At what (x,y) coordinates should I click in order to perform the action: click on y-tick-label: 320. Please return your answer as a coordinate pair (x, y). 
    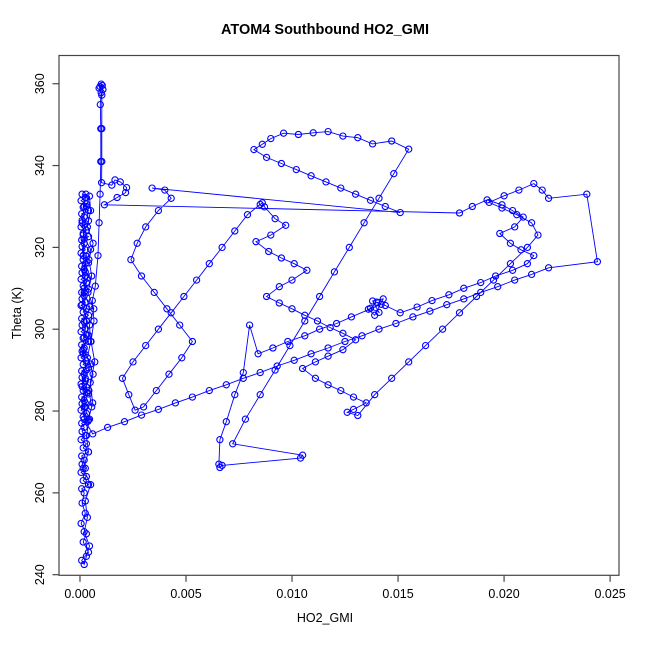
    Looking at the image, I should click on (40, 247).